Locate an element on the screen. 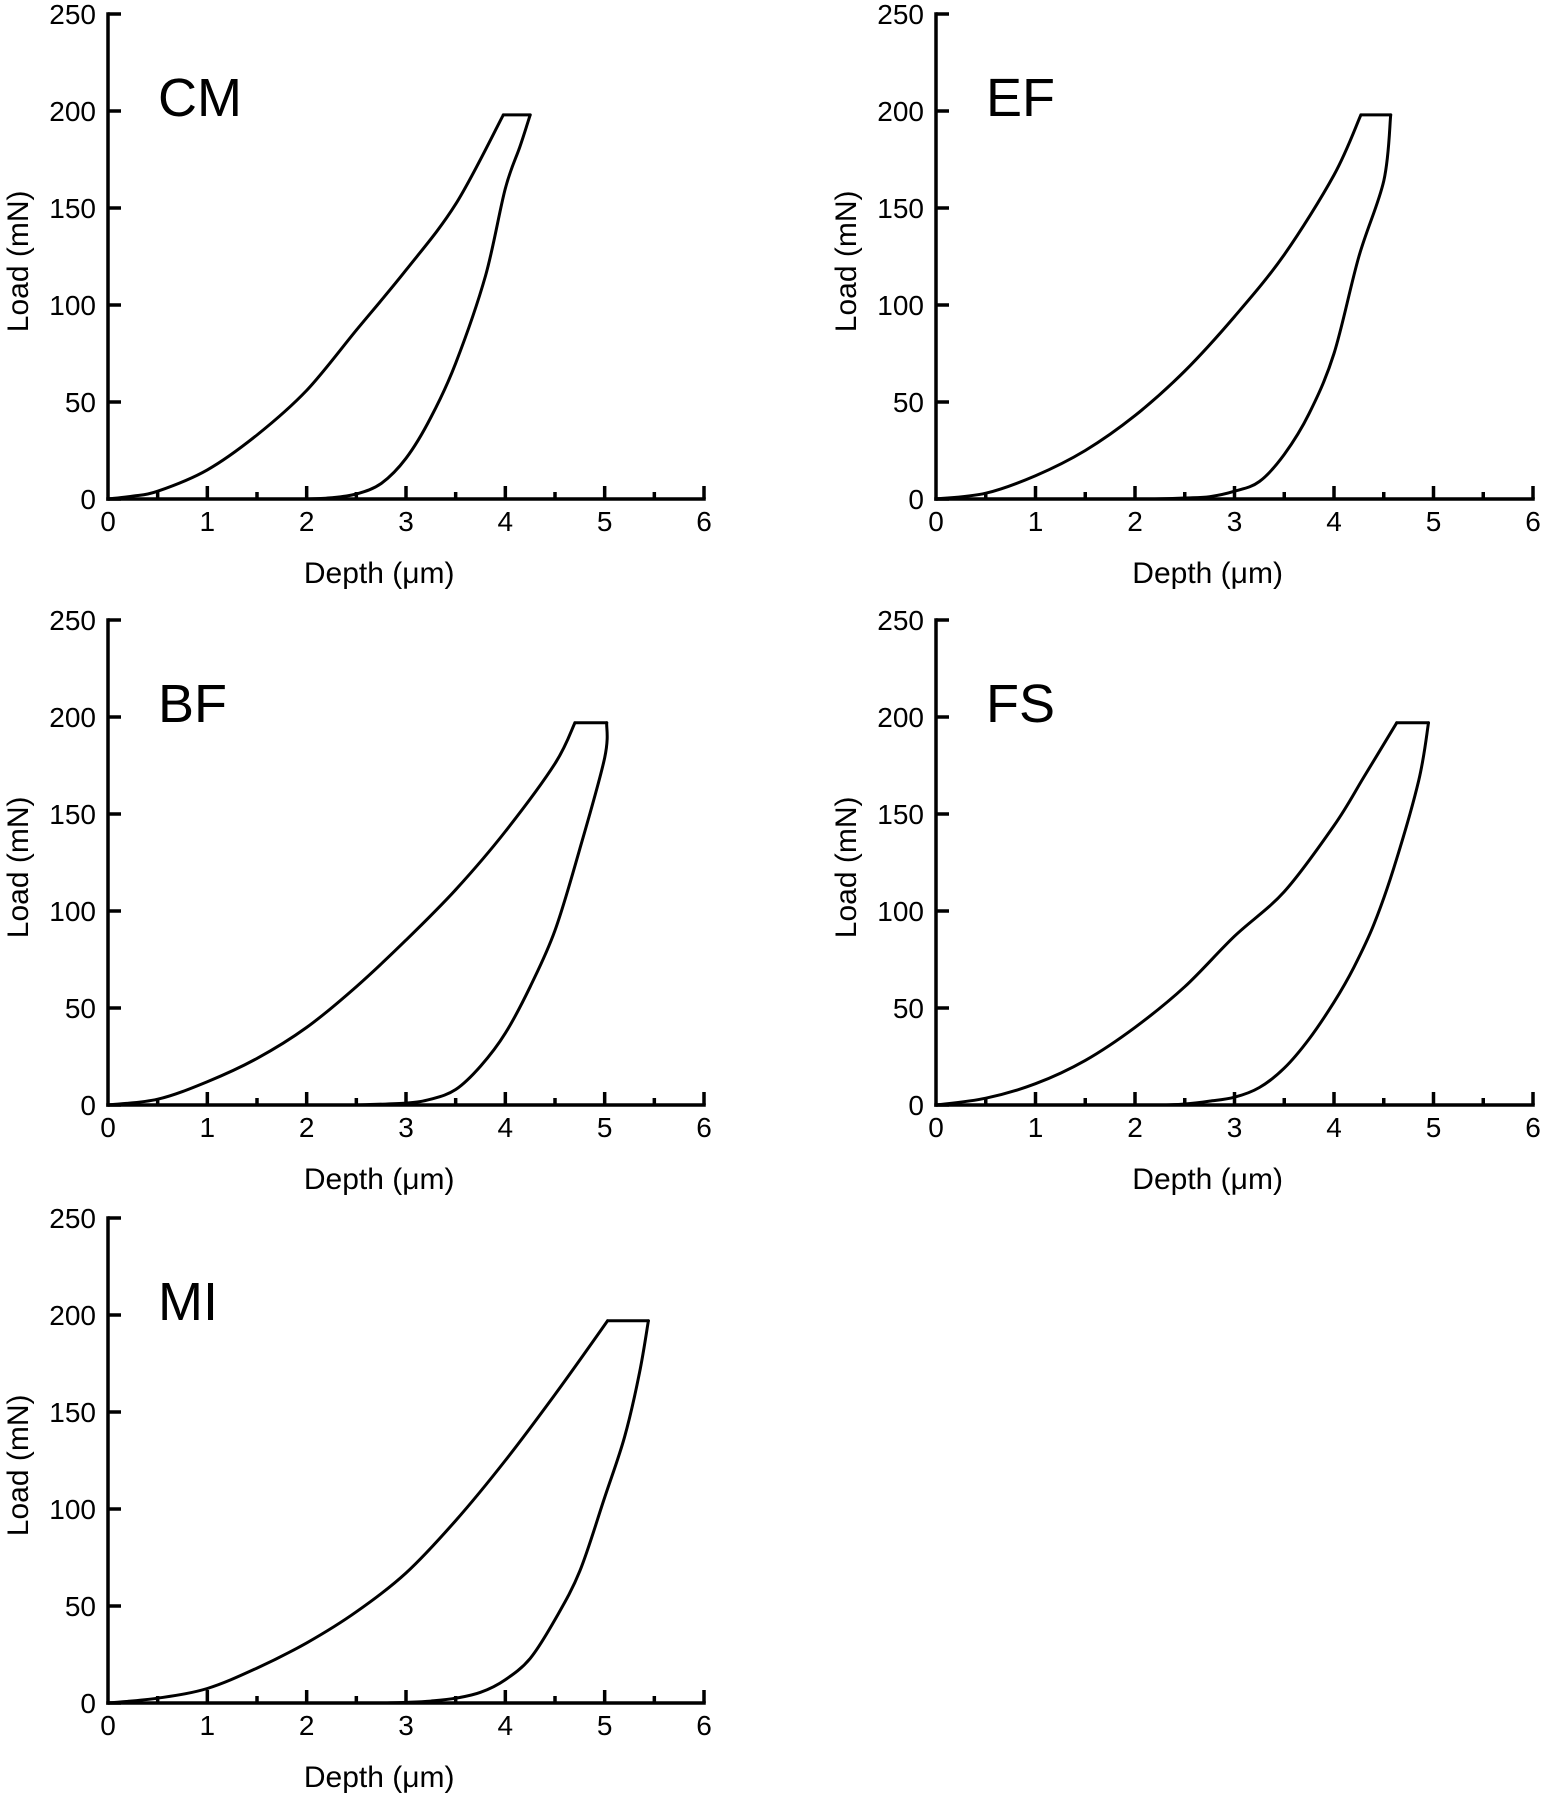 The image size is (1542, 1800). panel-label: FS is located at coordinates (1020, 704).